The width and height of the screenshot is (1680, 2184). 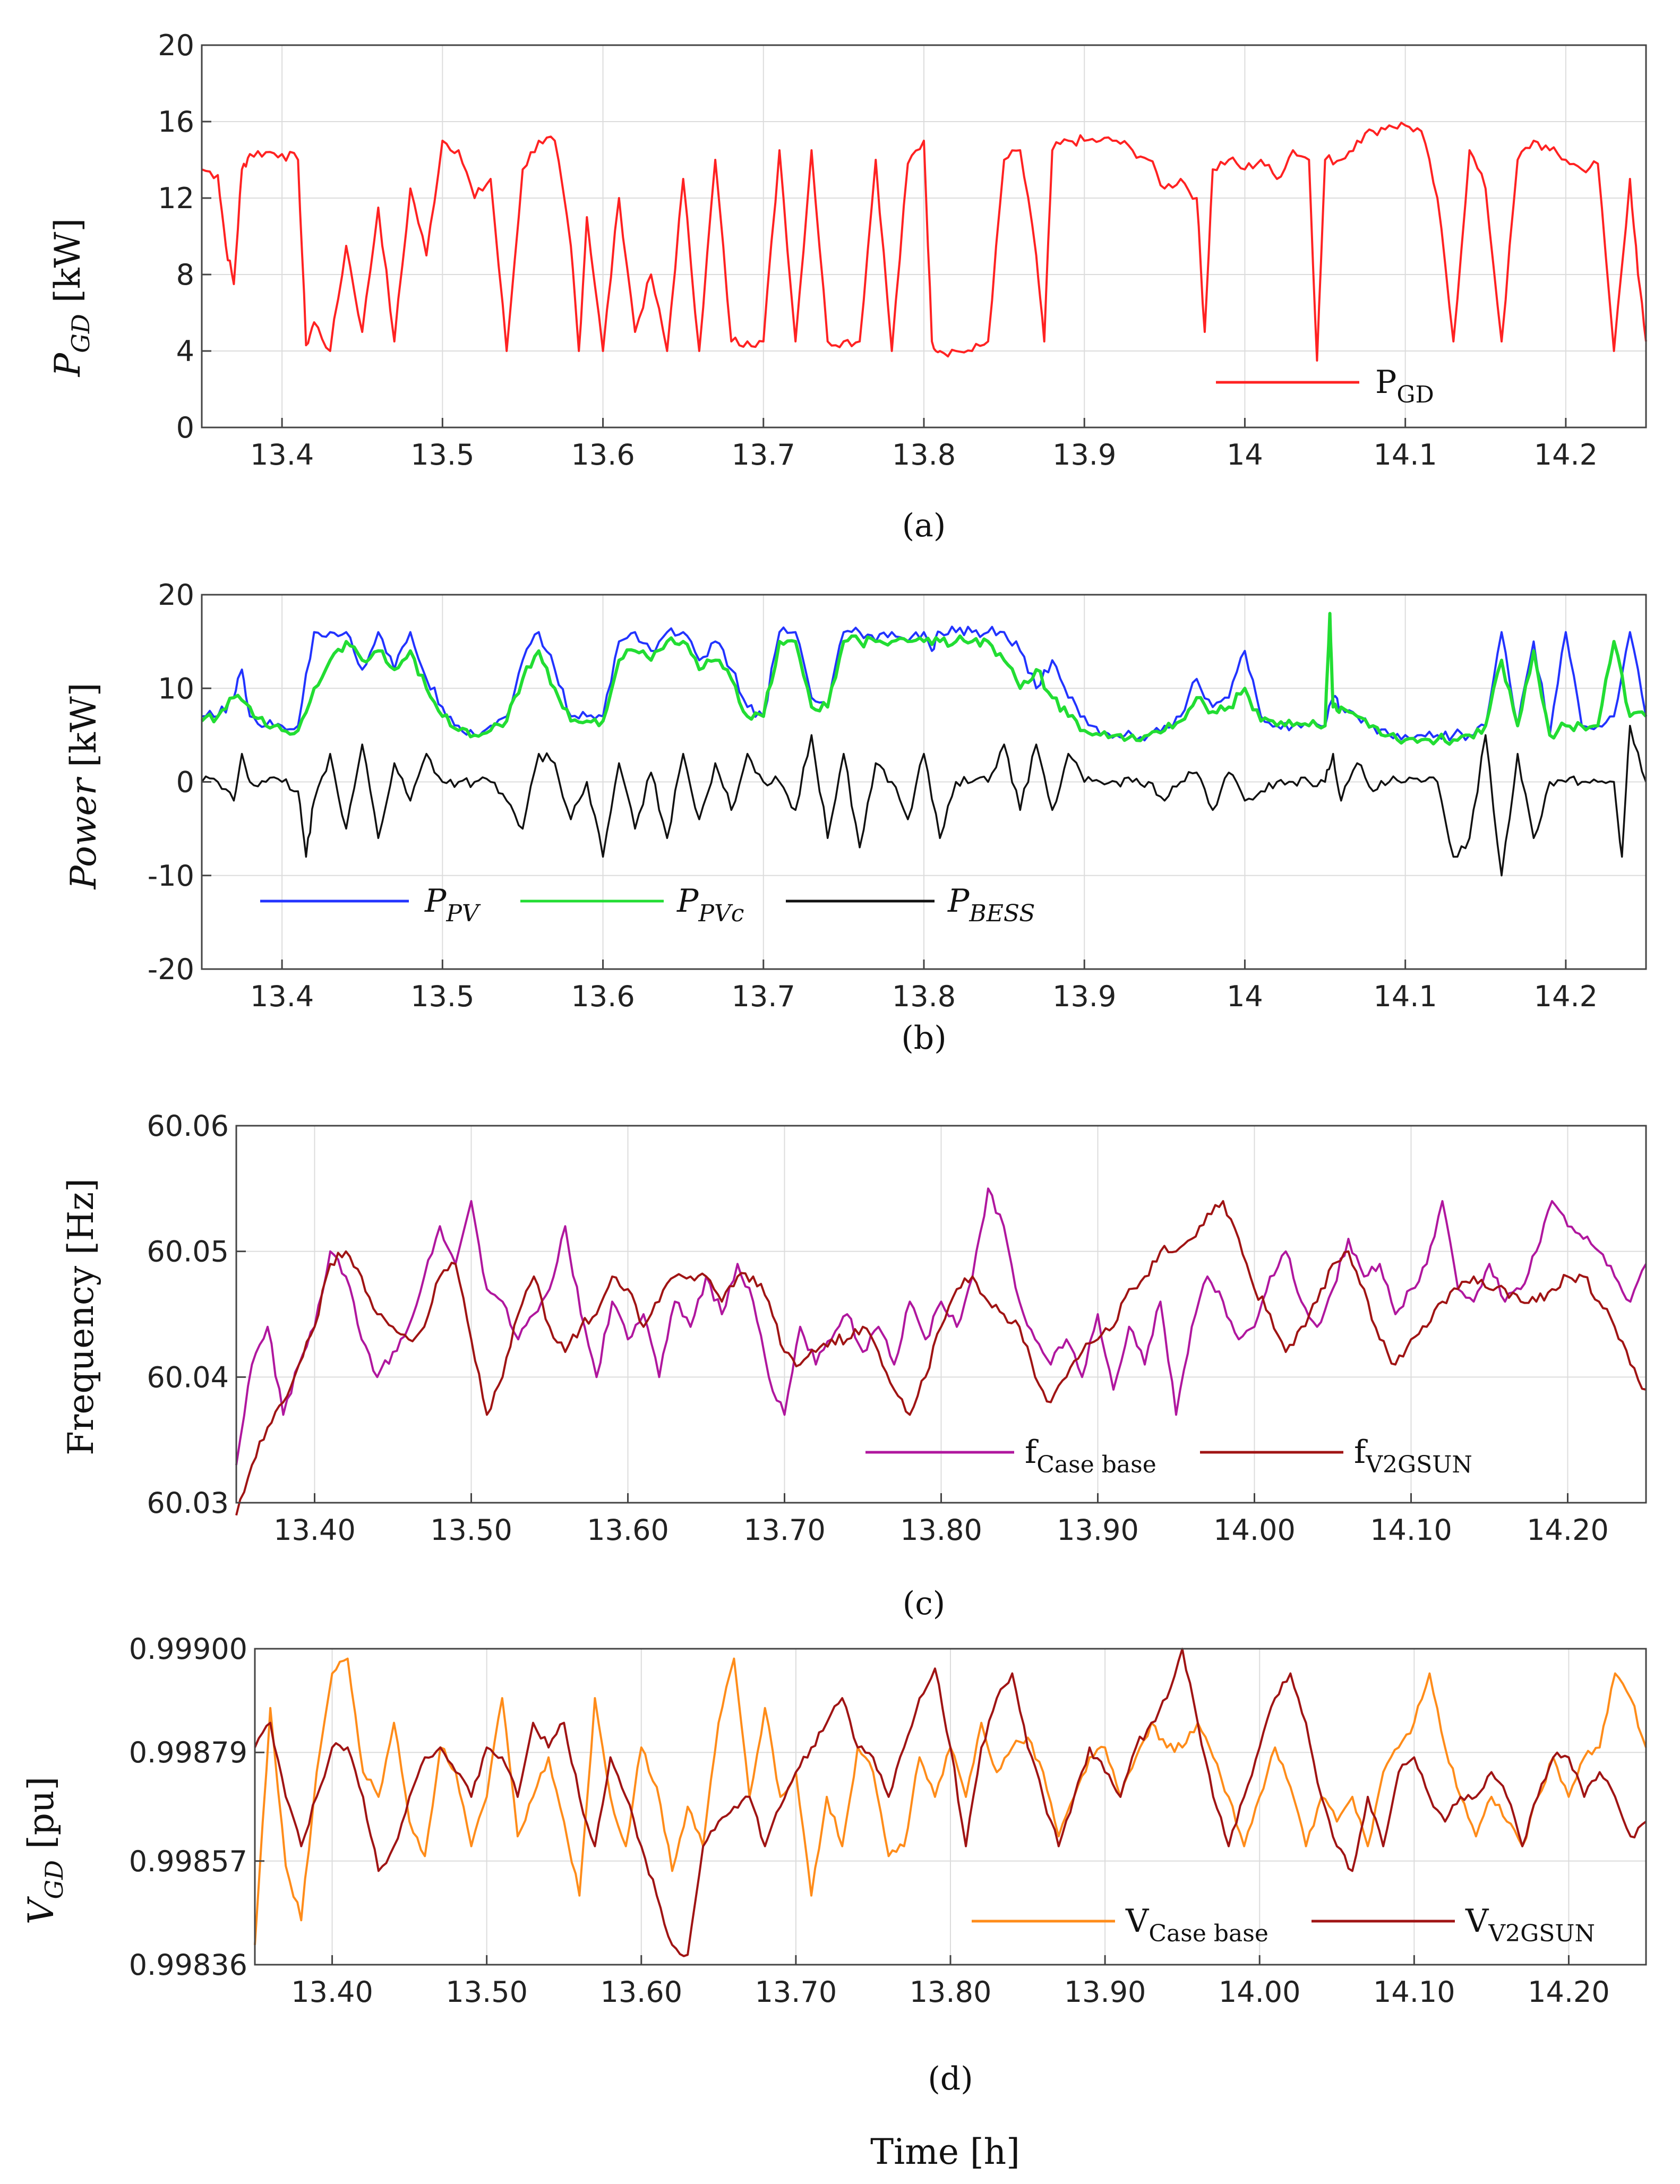 What do you see at coordinates (176, 122) in the screenshot?
I see `panel-a-ytick-label: 16` at bounding box center [176, 122].